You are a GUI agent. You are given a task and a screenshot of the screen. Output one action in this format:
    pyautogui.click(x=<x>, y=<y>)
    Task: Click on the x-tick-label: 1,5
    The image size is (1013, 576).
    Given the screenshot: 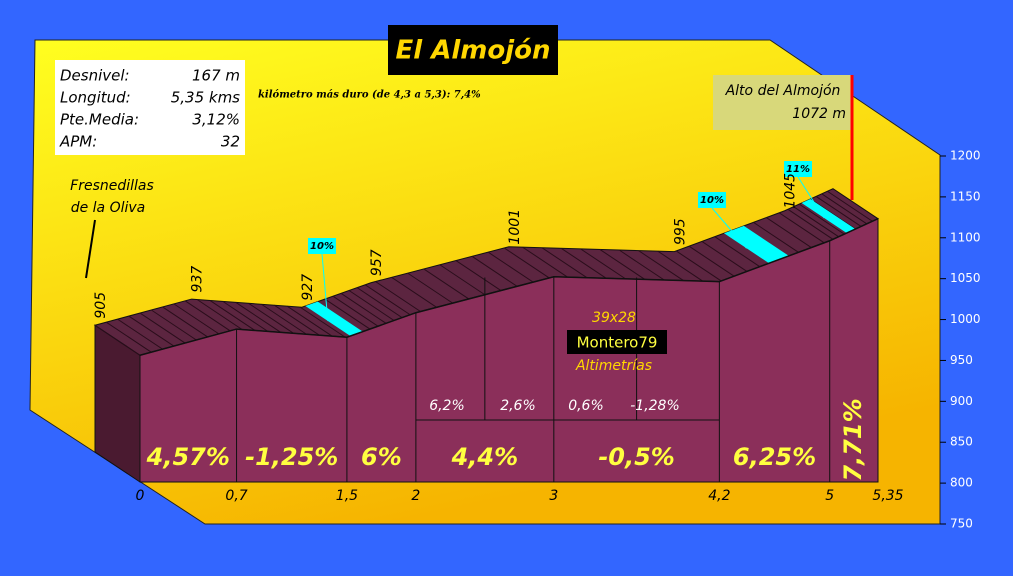 What is the action you would take?
    pyautogui.click(x=347, y=496)
    